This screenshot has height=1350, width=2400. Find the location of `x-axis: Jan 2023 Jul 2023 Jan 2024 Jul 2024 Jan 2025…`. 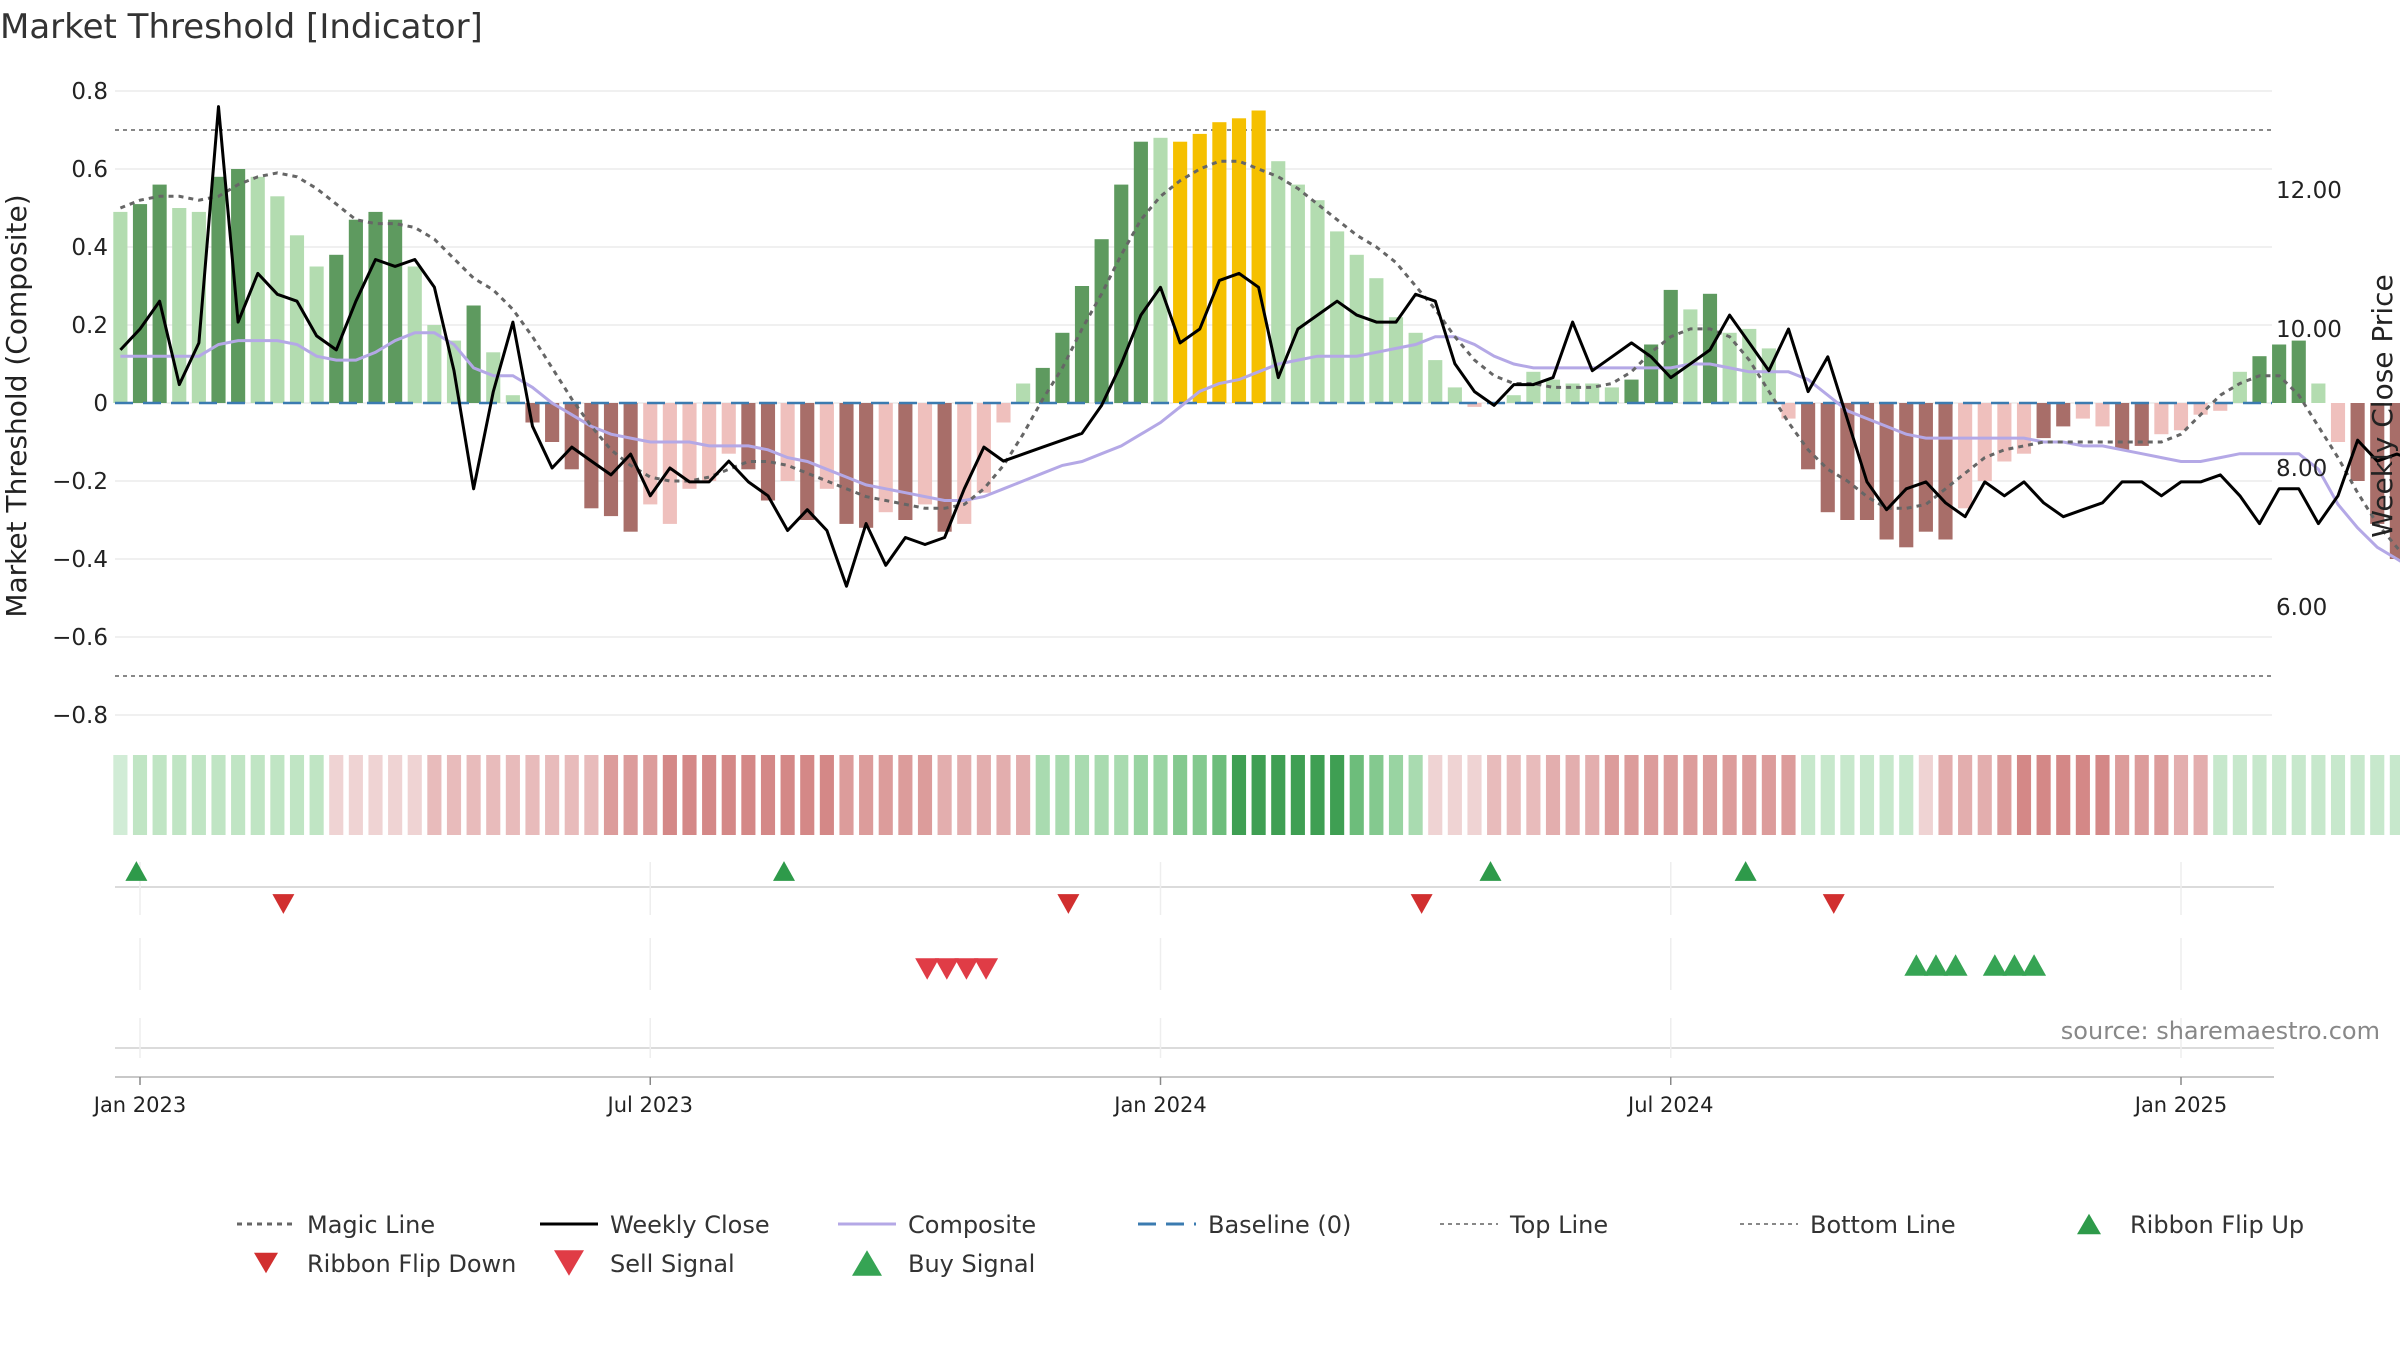

x-axis: Jan 2023 Jul 2023 Jan 2024 Jul 2024 Jan 2025… is located at coordinates (1183, 1096).